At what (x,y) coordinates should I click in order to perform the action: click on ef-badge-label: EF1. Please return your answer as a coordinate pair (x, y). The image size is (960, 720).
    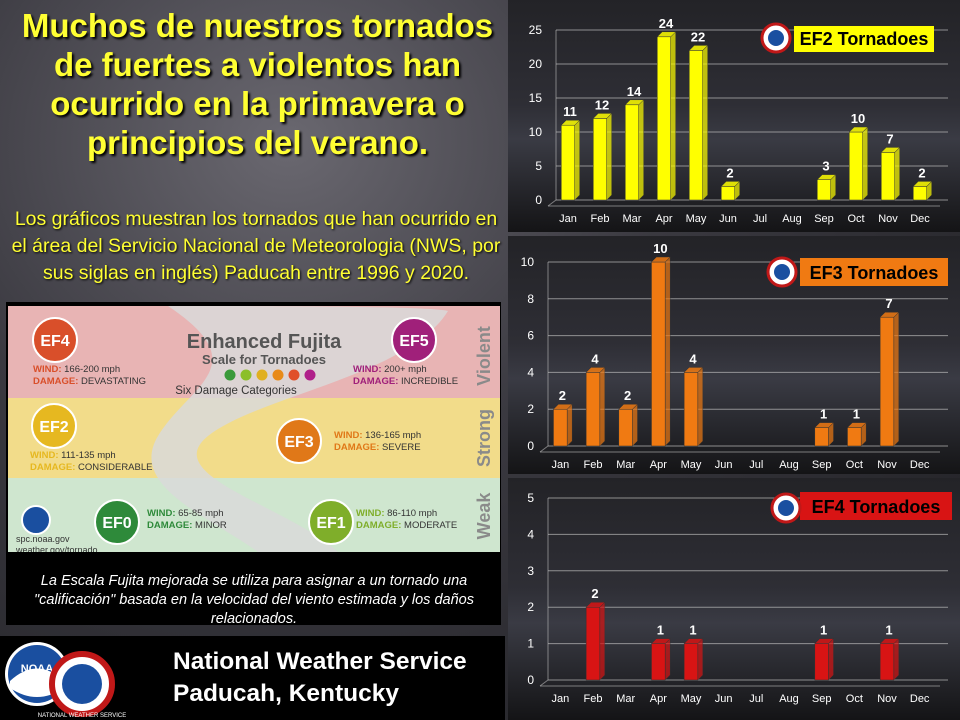
    Looking at the image, I should click on (330, 523).